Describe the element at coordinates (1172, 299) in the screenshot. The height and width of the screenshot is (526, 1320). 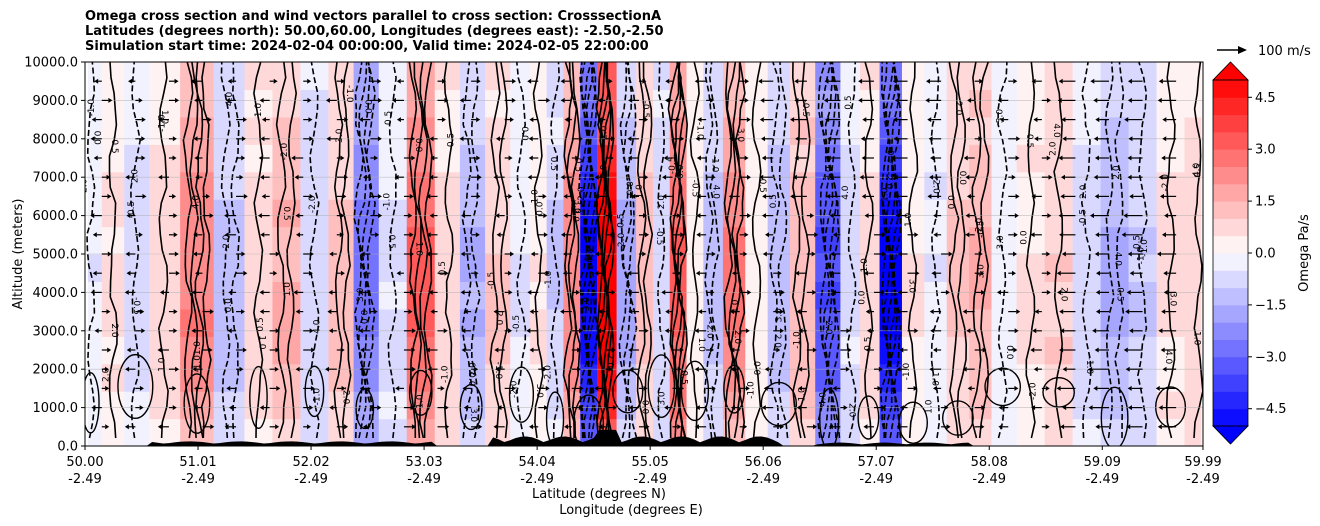
I see `contour-label: 3.0` at that location.